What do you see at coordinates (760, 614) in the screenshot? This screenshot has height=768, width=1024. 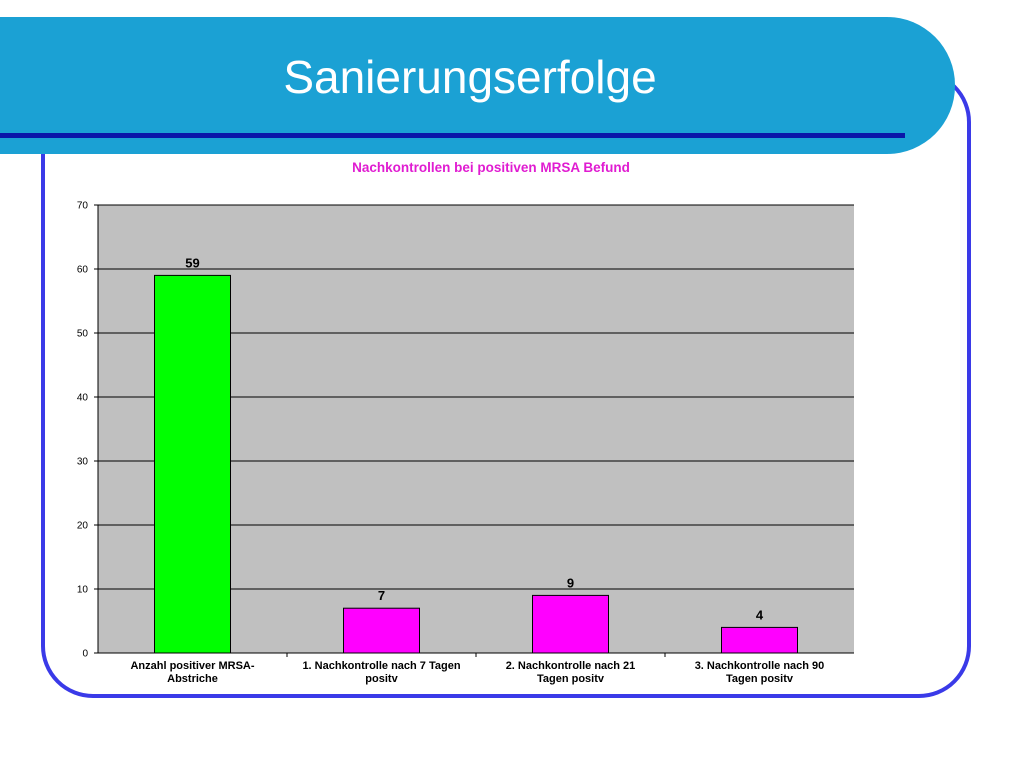 I see `data-label: 4` at bounding box center [760, 614].